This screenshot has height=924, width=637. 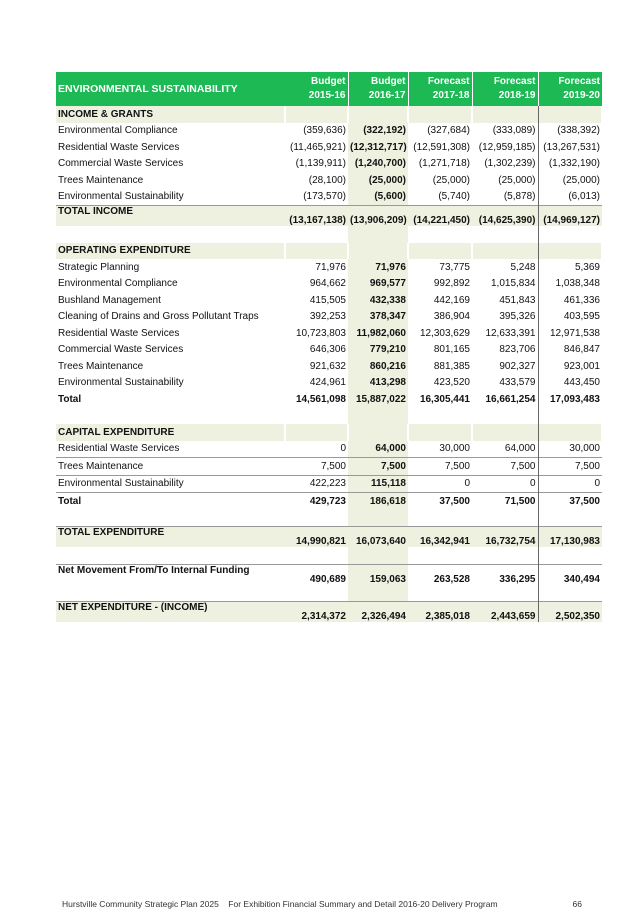 I want to click on value-cell: (14,969,127), so click(x=570, y=215).